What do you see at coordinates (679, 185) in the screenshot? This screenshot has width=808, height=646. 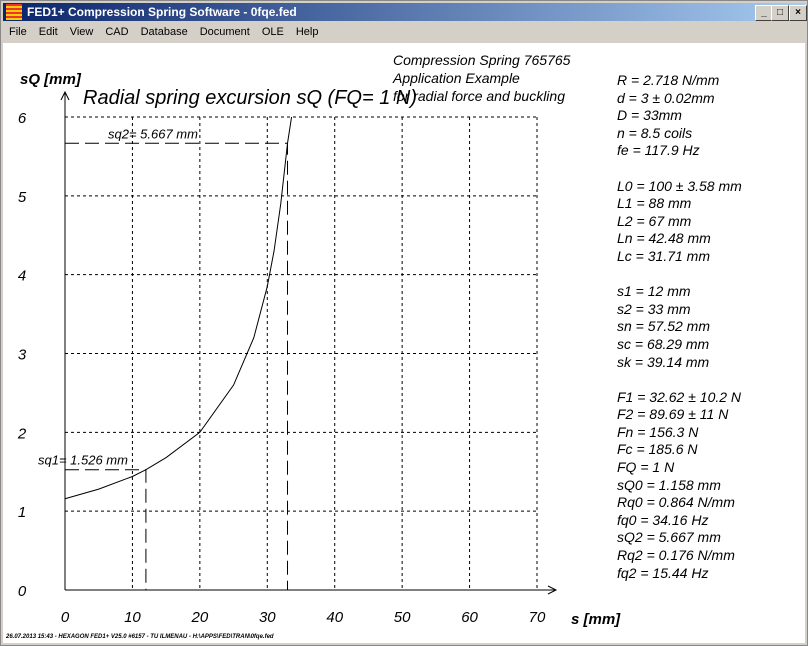 I see `parameter-item: L0 = 100 ± 3.58 mm` at bounding box center [679, 185].